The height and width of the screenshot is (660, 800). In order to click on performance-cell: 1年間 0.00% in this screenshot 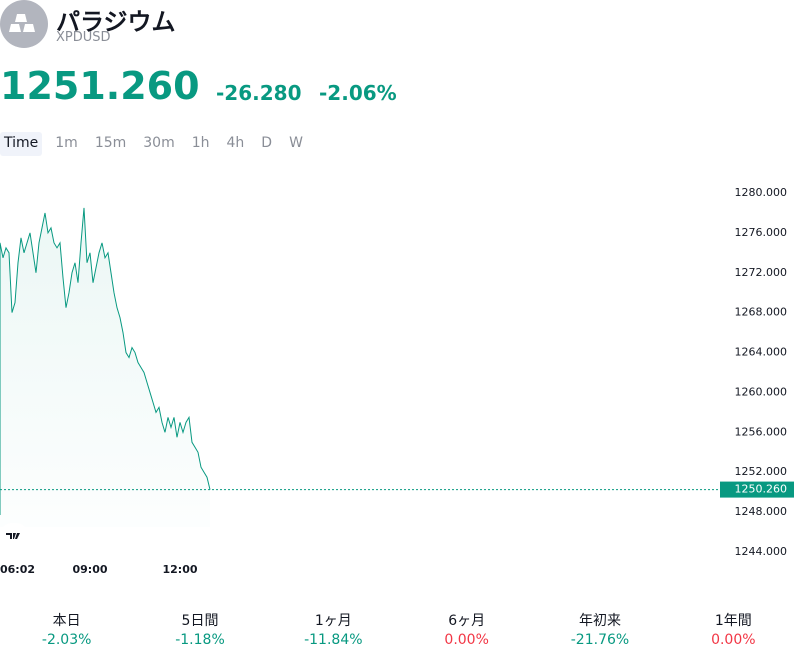, I will do `click(733, 629)`.